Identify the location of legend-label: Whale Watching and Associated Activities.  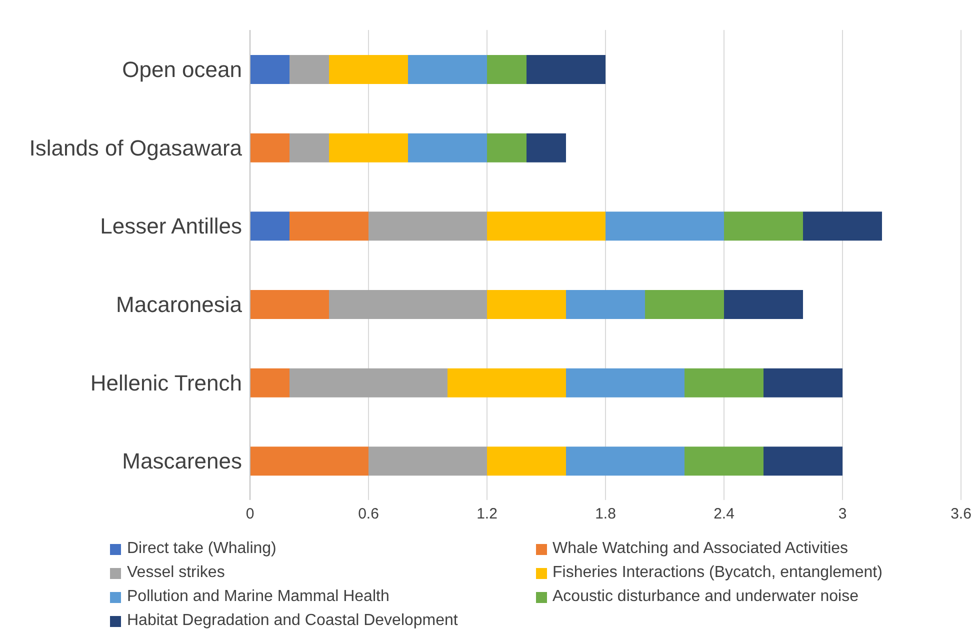
(700, 549).